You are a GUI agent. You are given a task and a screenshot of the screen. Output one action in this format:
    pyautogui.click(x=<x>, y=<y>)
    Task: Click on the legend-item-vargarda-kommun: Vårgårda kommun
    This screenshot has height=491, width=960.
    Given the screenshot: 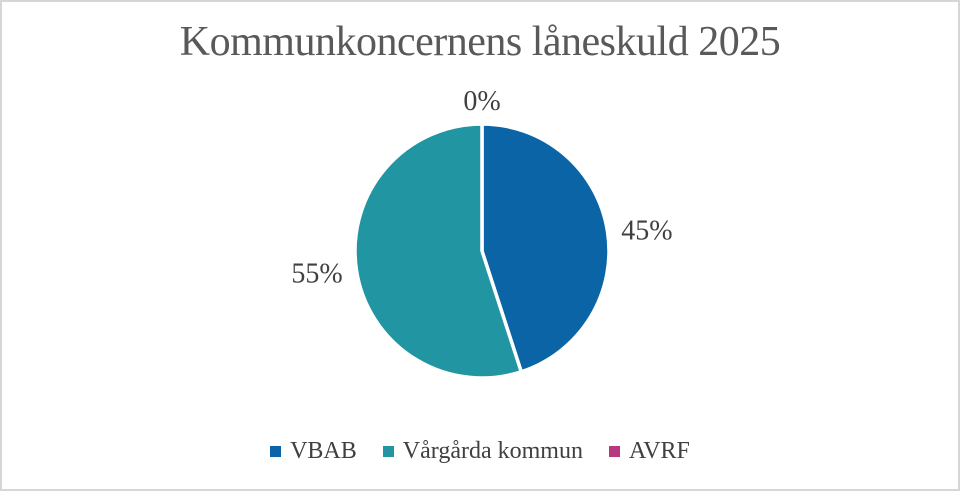 What is the action you would take?
    pyautogui.click(x=482, y=451)
    